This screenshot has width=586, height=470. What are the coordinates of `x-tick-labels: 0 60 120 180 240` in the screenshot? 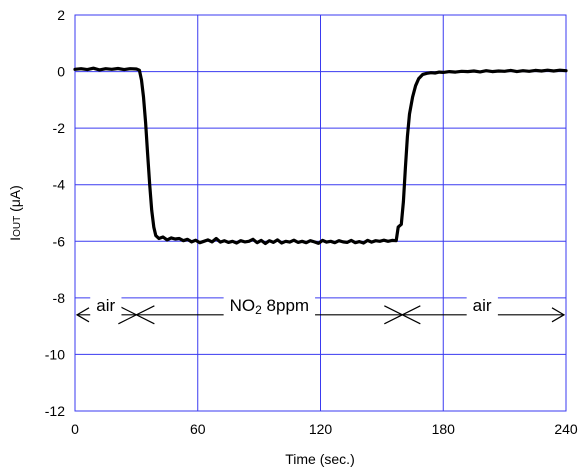 It's located at (324, 429).